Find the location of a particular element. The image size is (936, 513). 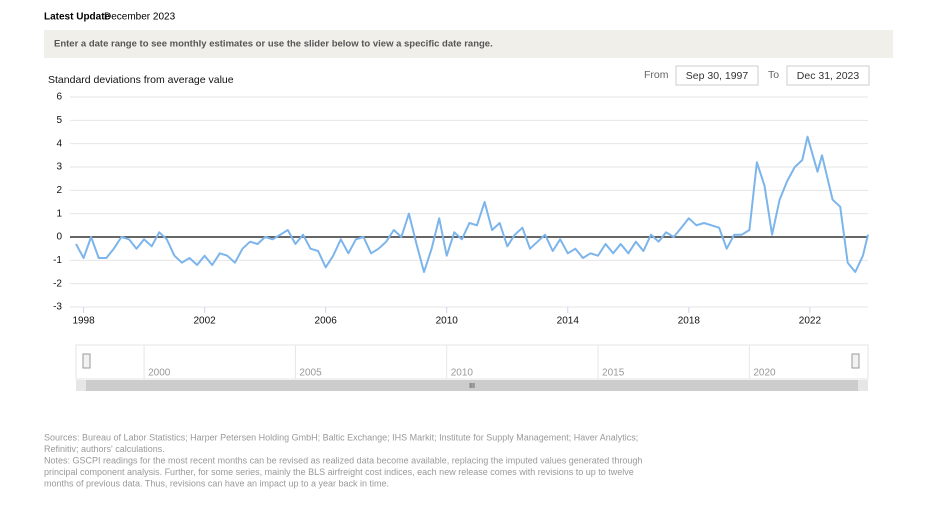

x-tick-label: 2006 is located at coordinates (326, 321).